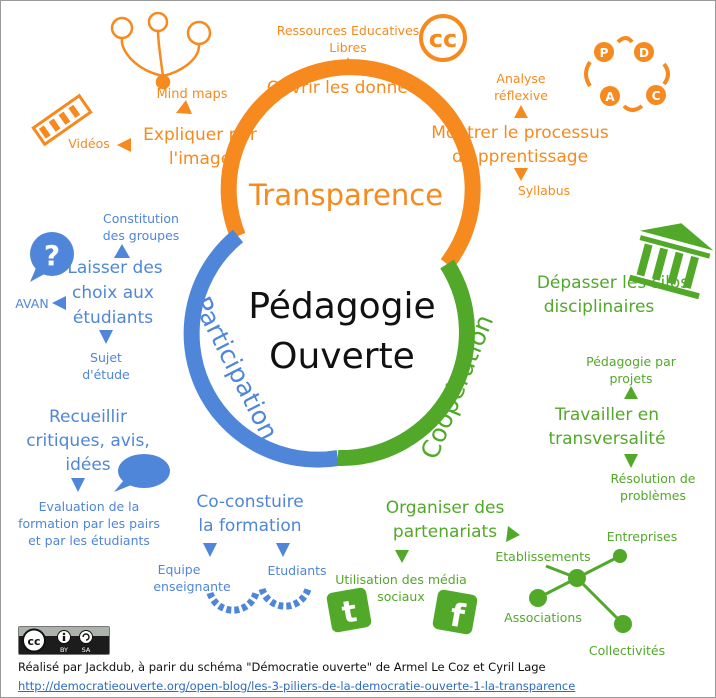  I want to click on associations-label: Associations, so click(543, 617).